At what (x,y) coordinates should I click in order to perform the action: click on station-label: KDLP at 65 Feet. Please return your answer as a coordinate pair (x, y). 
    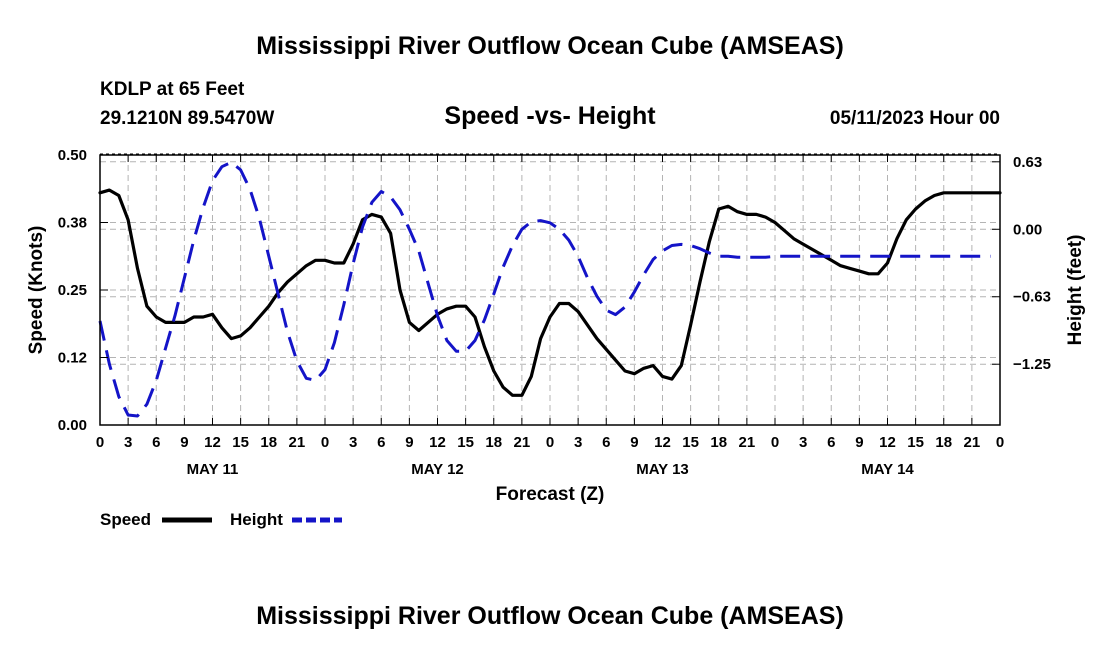
    Looking at the image, I should click on (172, 89).